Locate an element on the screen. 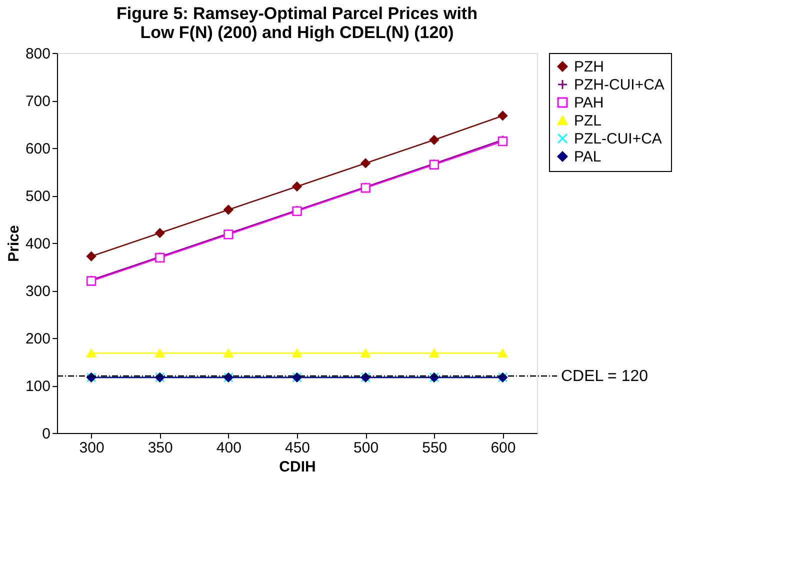  text: Low F(N) (200) and High CDEL(N) (120) is located at coordinates (297, 32).